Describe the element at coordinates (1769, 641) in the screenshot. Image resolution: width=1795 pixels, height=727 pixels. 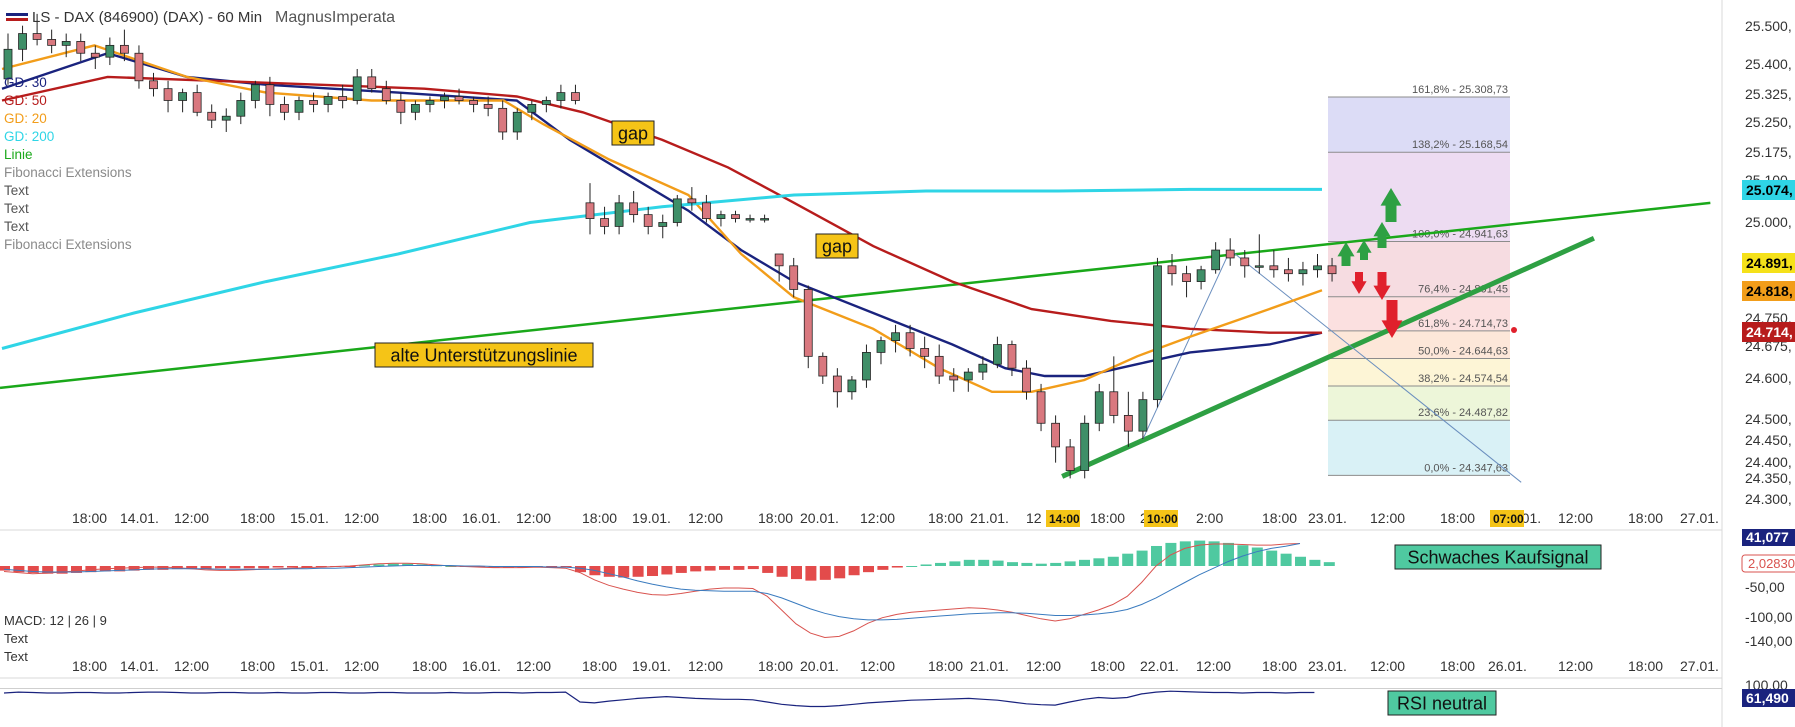
I see `macd-tick: -140,00` at that location.